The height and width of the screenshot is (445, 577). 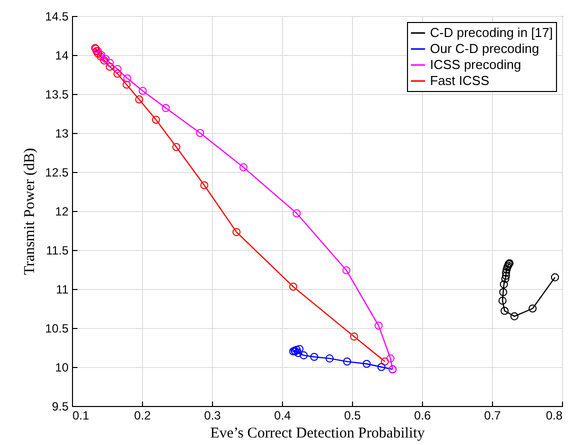 What do you see at coordinates (62, 367) in the screenshot?
I see `y-tick-label: 10` at bounding box center [62, 367].